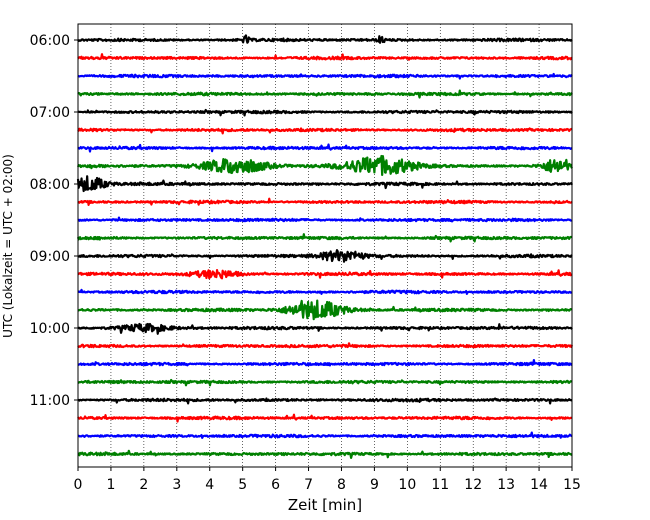 The height and width of the screenshot is (520, 650). I want to click on x-tick-label: 1, so click(110, 485).